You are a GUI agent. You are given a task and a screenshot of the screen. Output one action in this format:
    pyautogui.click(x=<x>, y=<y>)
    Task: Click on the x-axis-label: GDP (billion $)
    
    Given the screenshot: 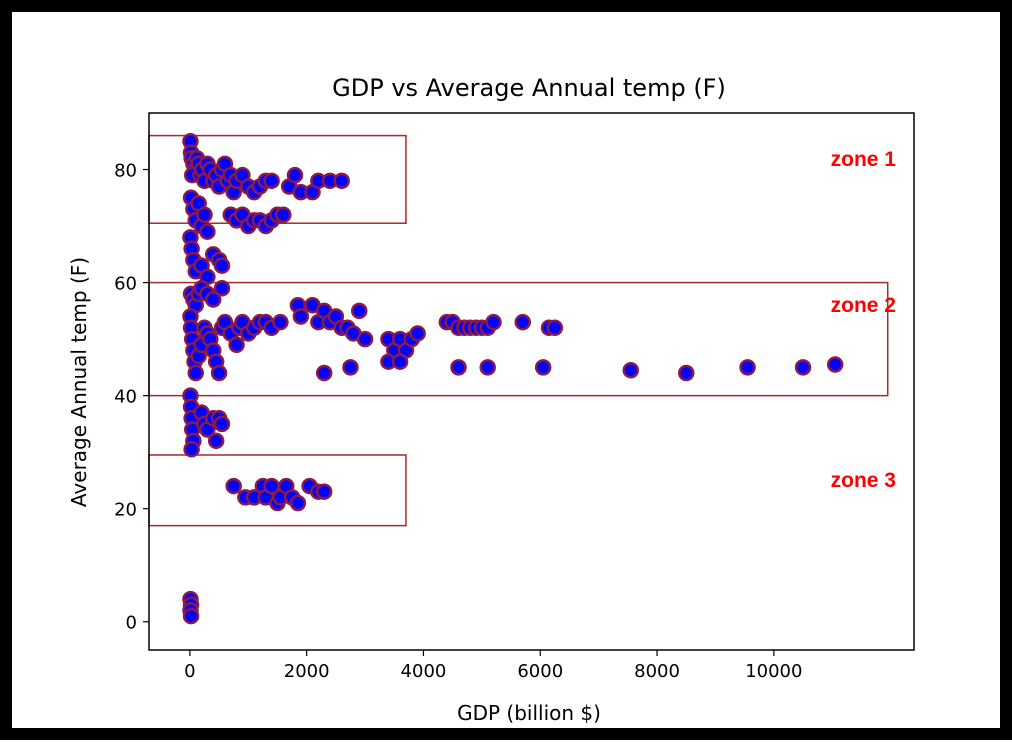 What is the action you would take?
    pyautogui.click(x=529, y=713)
    